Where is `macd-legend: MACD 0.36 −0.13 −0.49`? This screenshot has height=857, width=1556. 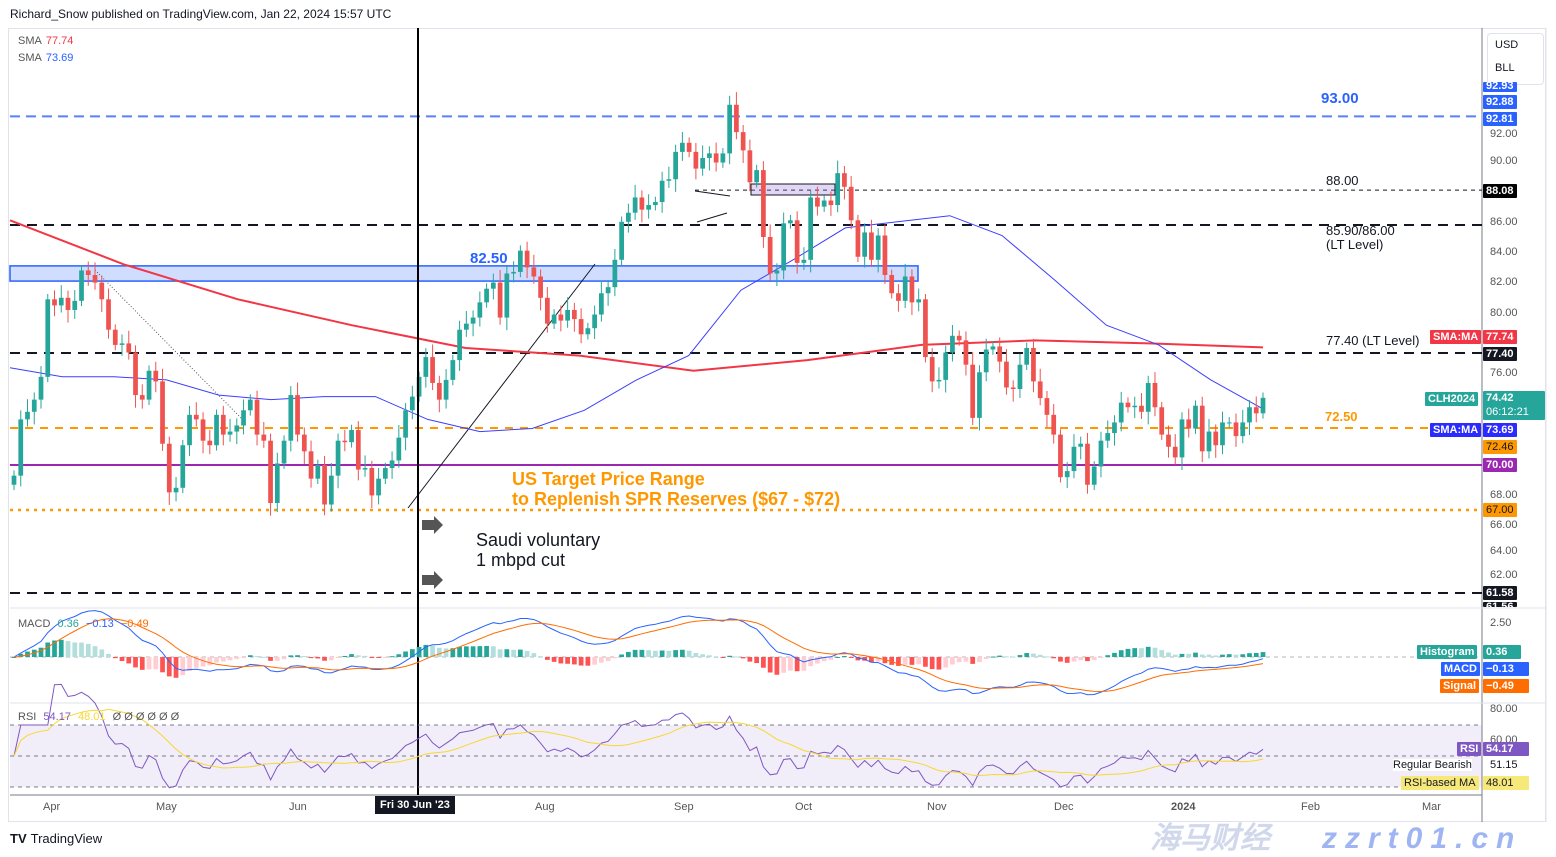
macd-legend: MACD 0.36 −0.13 −0.49 is located at coordinates (83, 624).